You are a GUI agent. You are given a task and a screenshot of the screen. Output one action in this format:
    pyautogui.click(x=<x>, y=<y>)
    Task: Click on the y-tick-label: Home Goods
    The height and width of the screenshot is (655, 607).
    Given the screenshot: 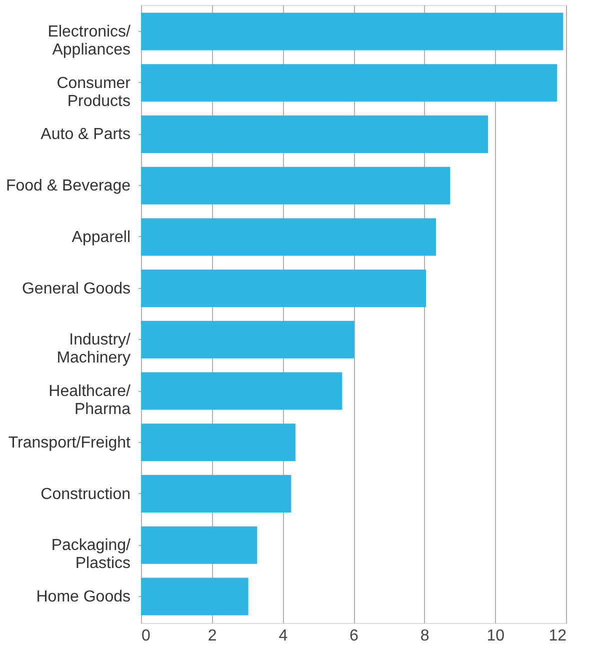 What is the action you would take?
    pyautogui.click(x=83, y=597)
    